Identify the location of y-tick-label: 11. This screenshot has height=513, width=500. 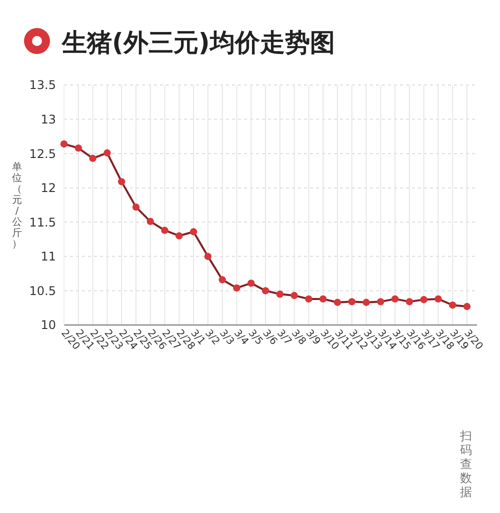
(48, 257).